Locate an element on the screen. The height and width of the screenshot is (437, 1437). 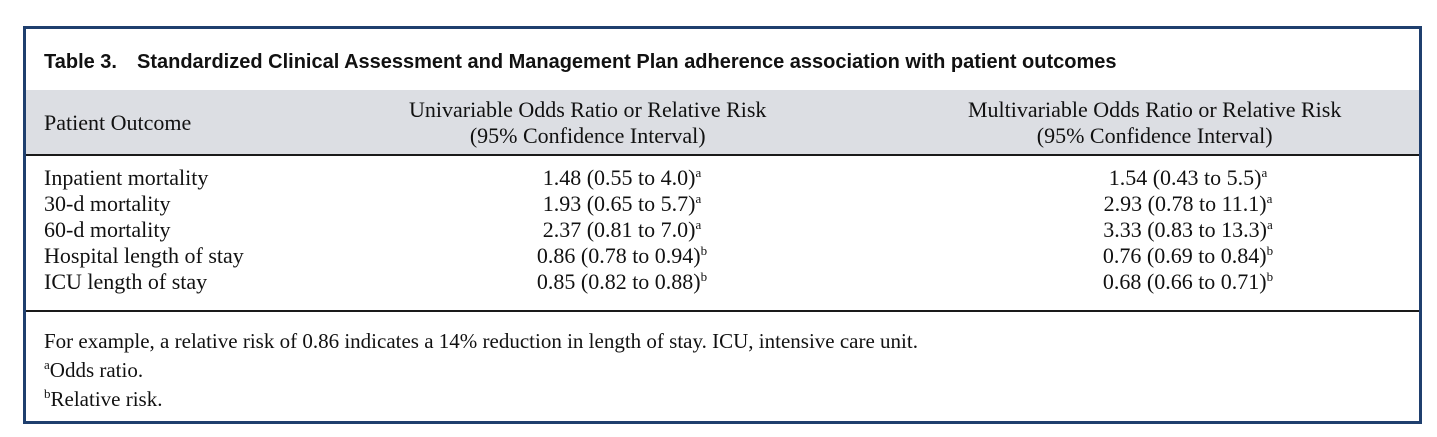
cell-outcome: 30-d mortality is located at coordinates (107, 203).